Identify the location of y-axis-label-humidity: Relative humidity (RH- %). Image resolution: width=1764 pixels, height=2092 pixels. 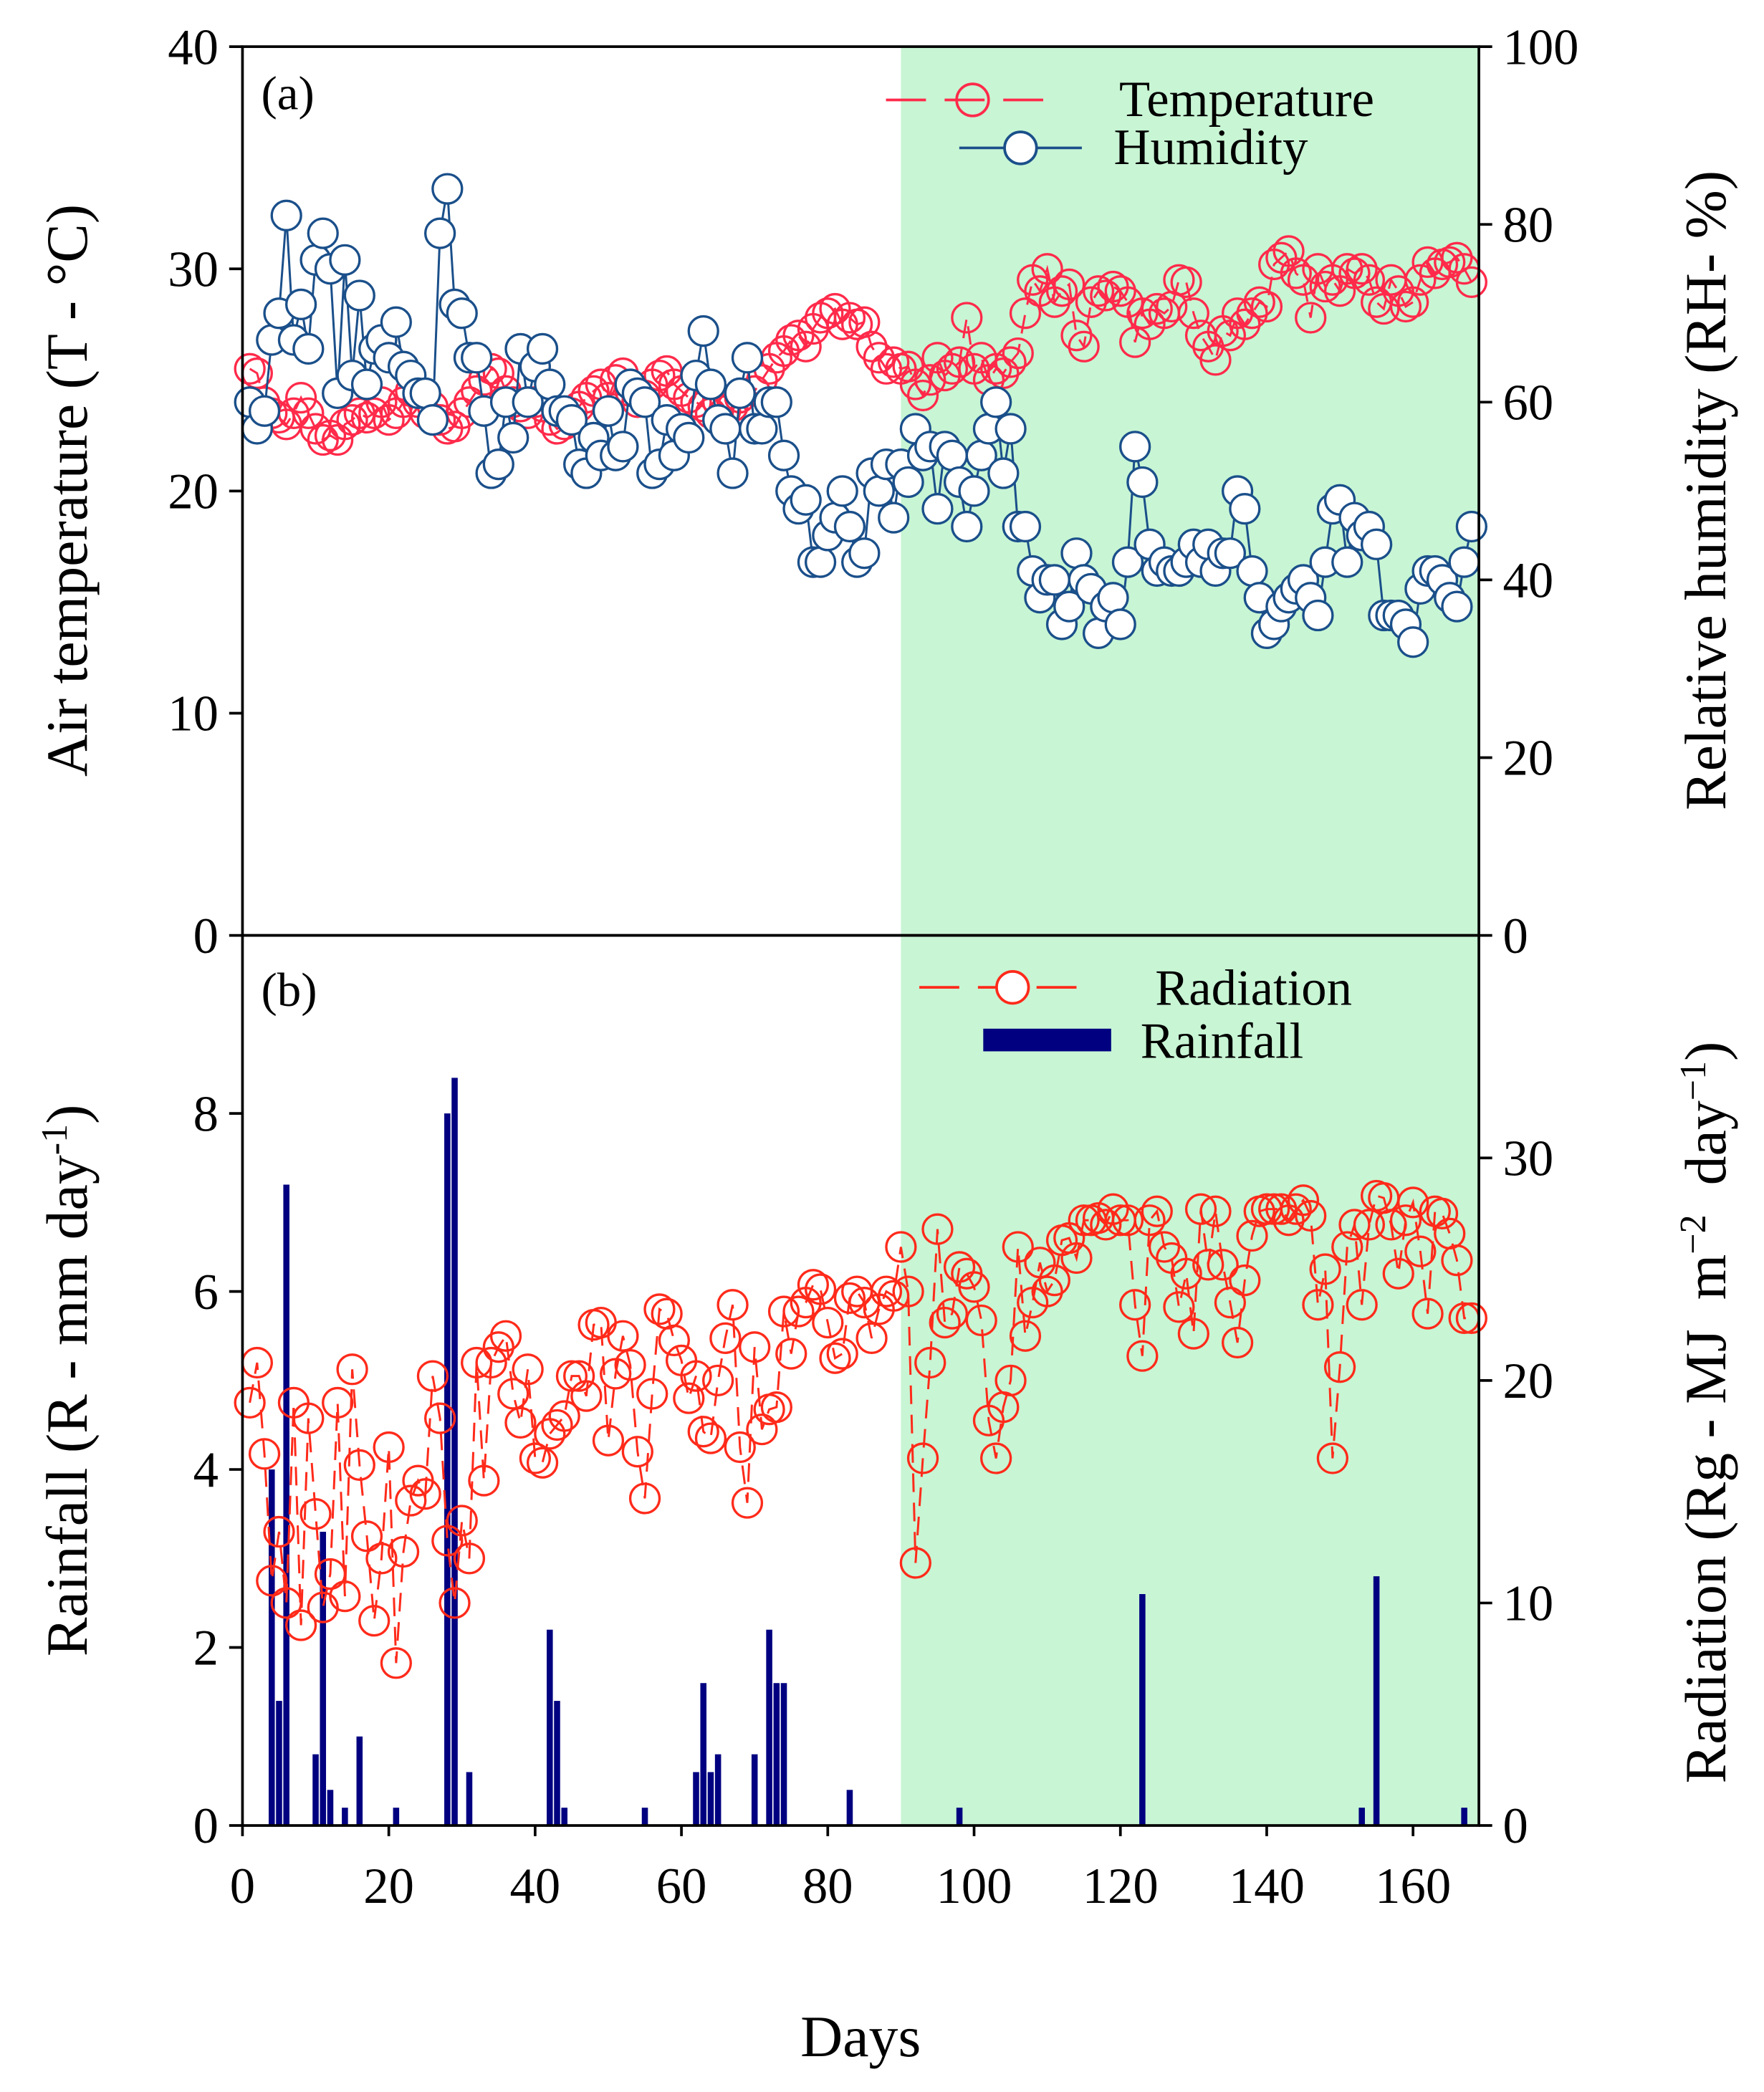
(1705, 491).